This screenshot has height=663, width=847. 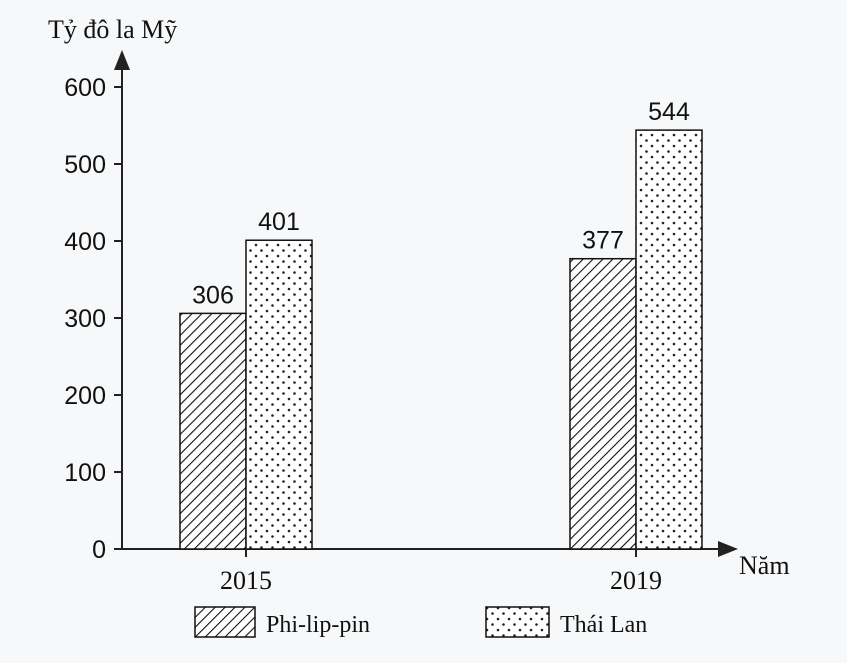 I want to click on bar-phi-lip-pin-2019, so click(x=603, y=403).